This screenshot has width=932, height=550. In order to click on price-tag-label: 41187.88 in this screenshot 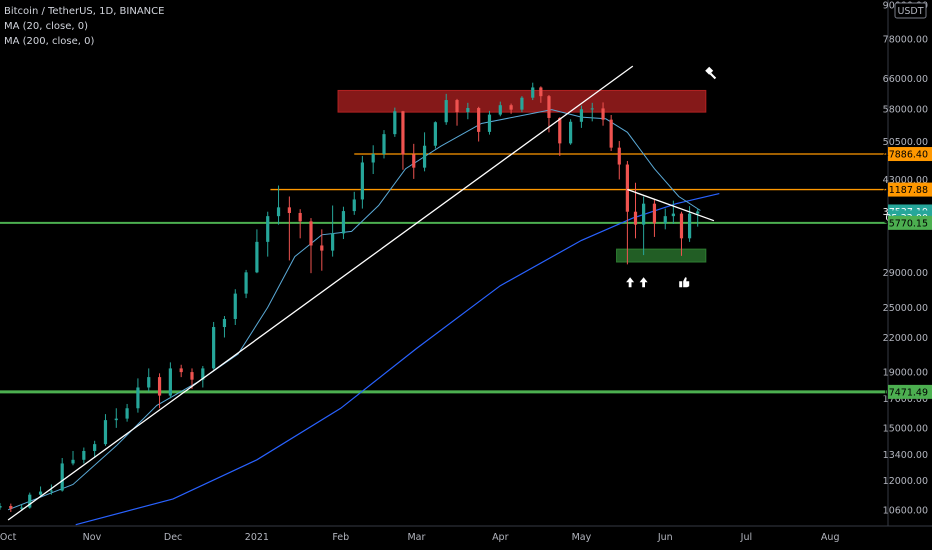, I will do `click(905, 190)`.